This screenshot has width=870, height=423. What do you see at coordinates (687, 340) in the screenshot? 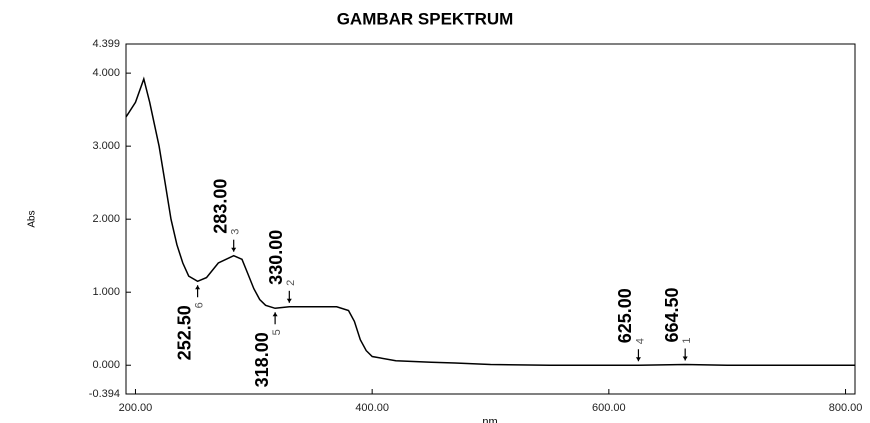
I see `peak-number: 1` at bounding box center [687, 340].